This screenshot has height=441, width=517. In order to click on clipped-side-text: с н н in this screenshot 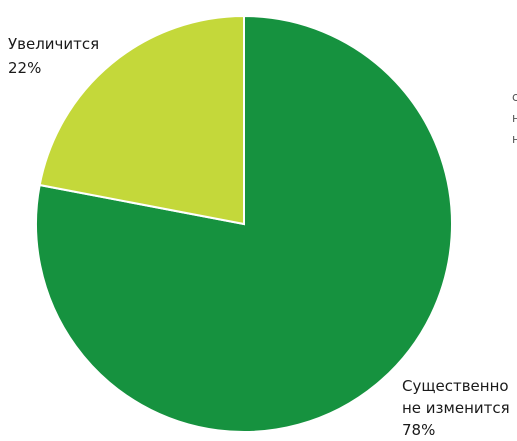, I will do `click(514, 118)`.